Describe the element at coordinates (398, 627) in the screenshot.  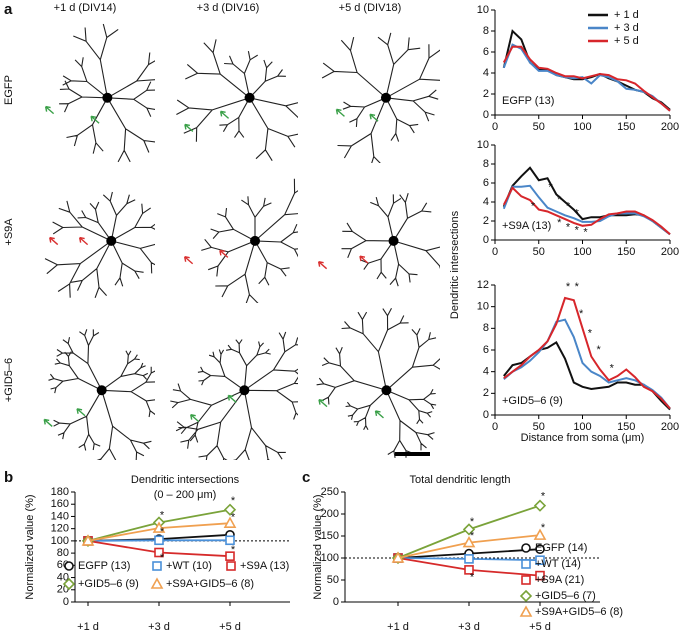
I see `x-tick-label: +1 d` at that location.